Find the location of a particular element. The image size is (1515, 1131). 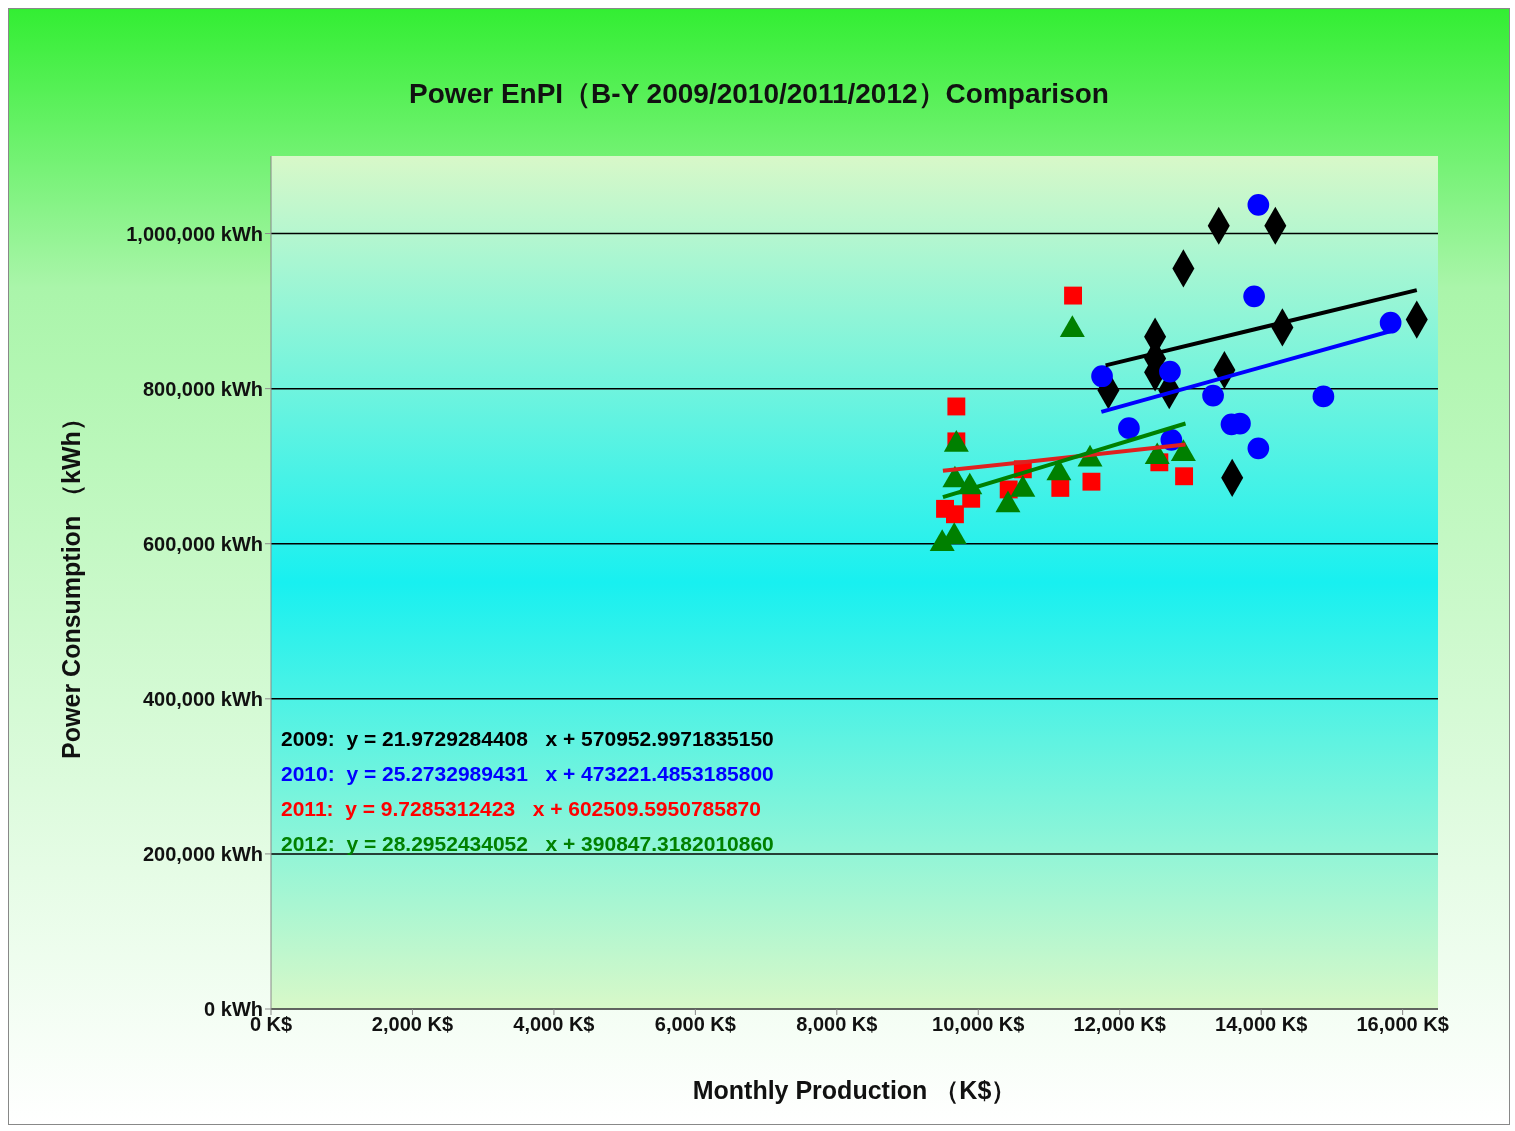

annotation: 2011: y = 9.7285312423 x + 602509.5950785870 is located at coordinates (521, 809).